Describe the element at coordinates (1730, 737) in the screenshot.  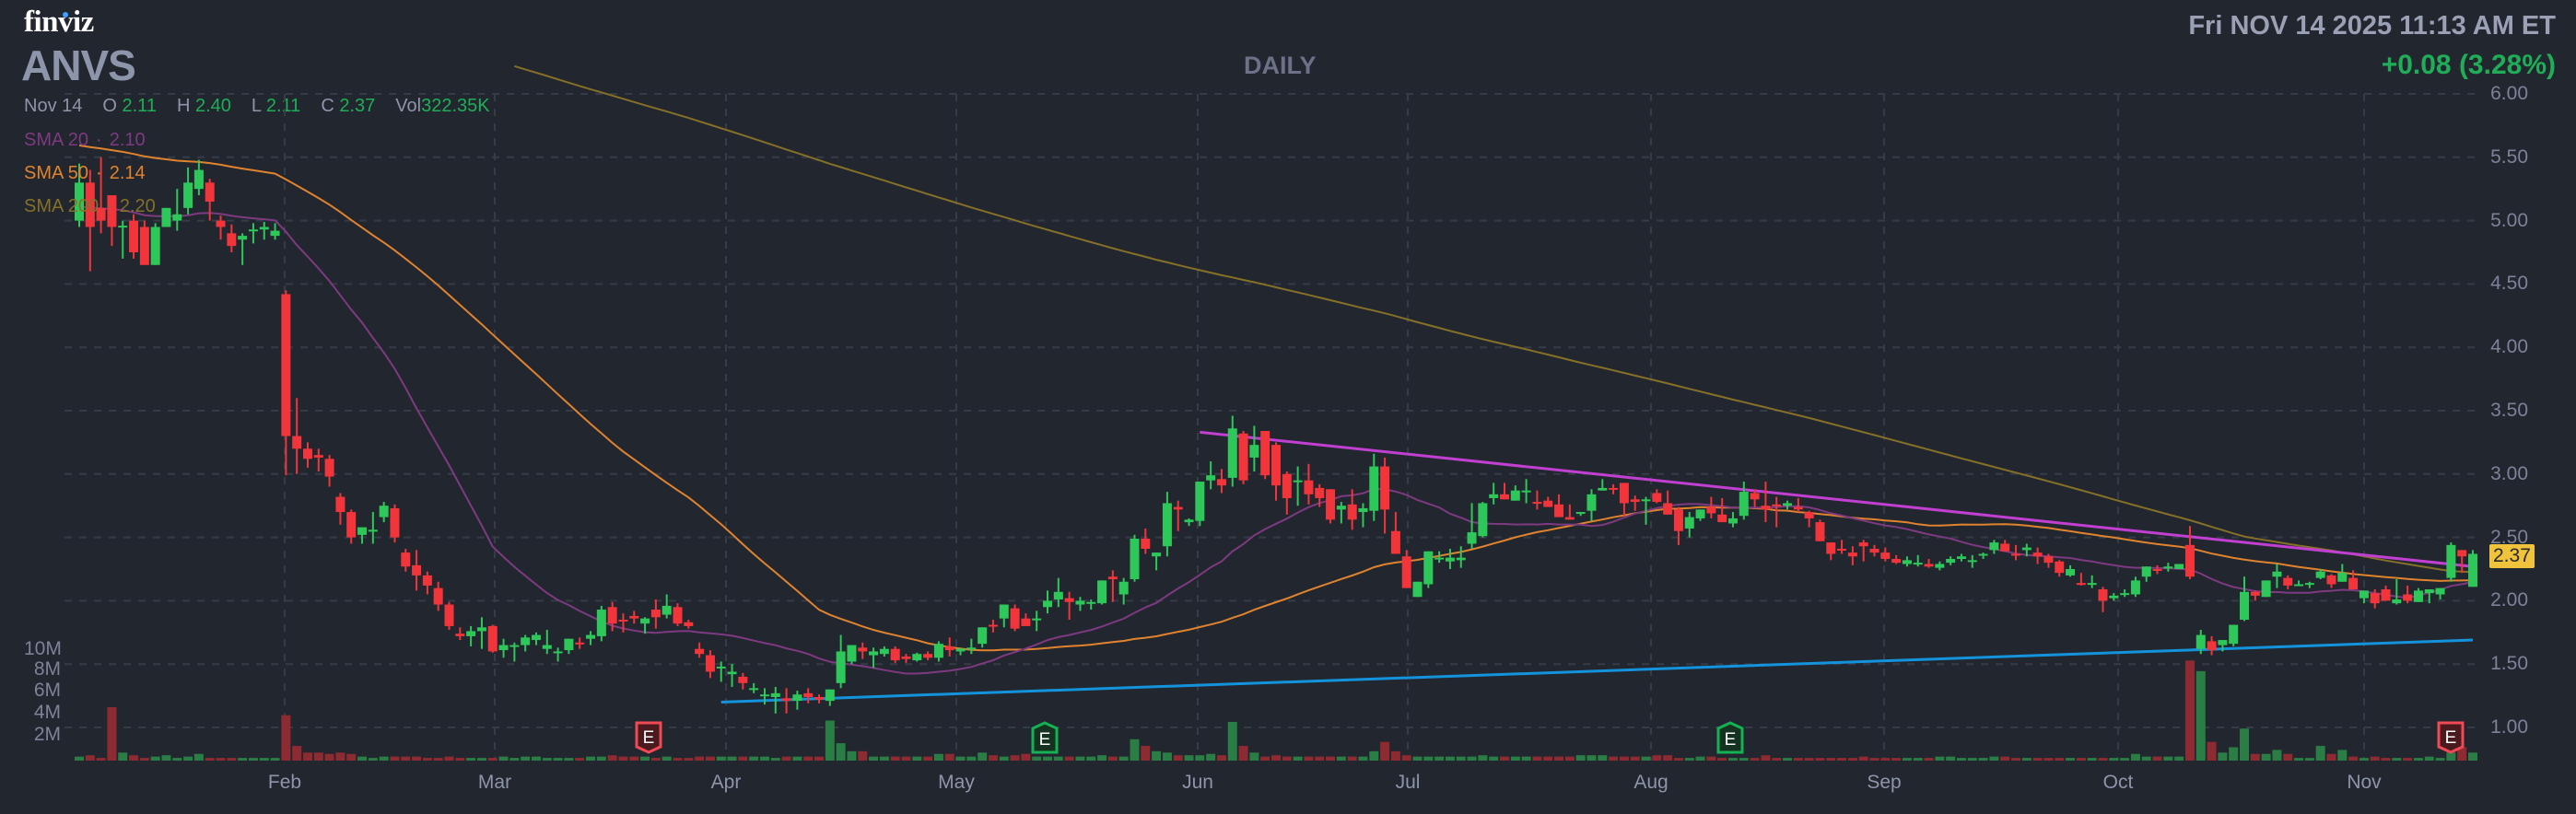
I see `earnings-beat-icon: E` at that location.